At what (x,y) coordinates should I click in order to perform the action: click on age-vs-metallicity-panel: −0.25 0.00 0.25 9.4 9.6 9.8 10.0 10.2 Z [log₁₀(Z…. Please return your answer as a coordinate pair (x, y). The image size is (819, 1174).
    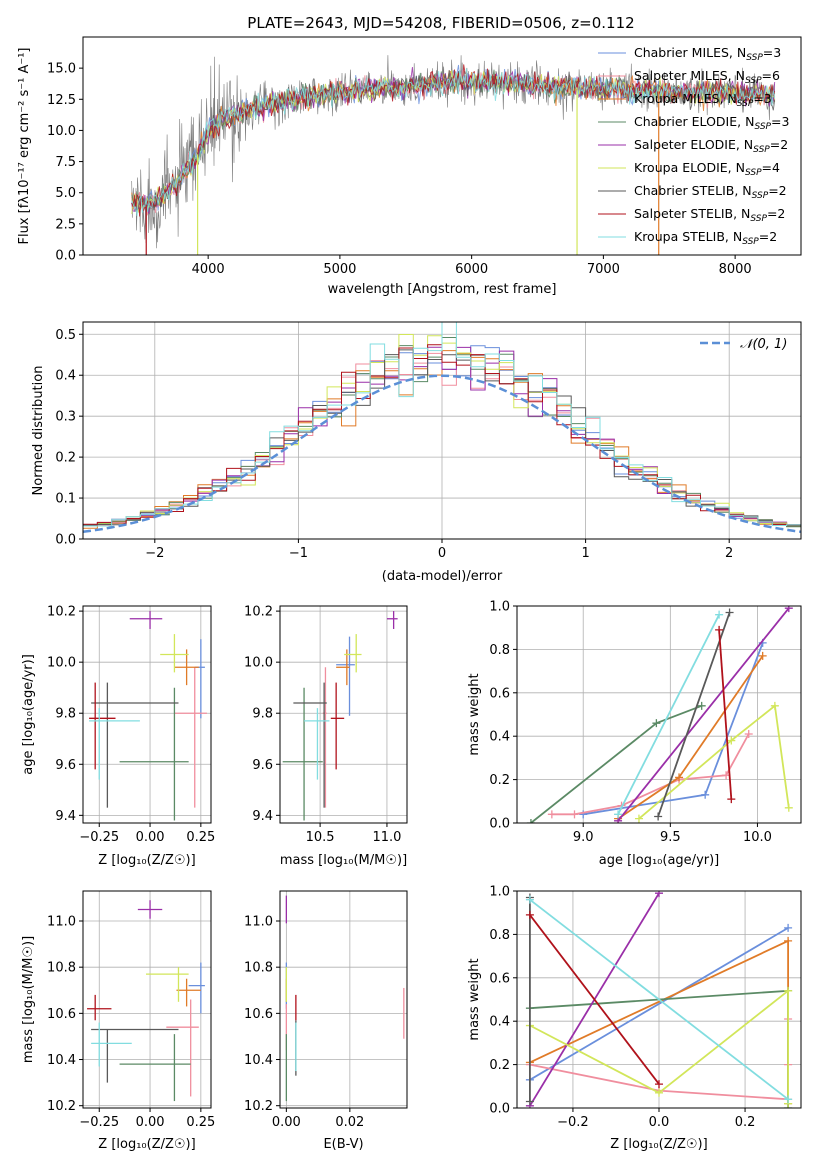
    Looking at the image, I should click on (118, 736).